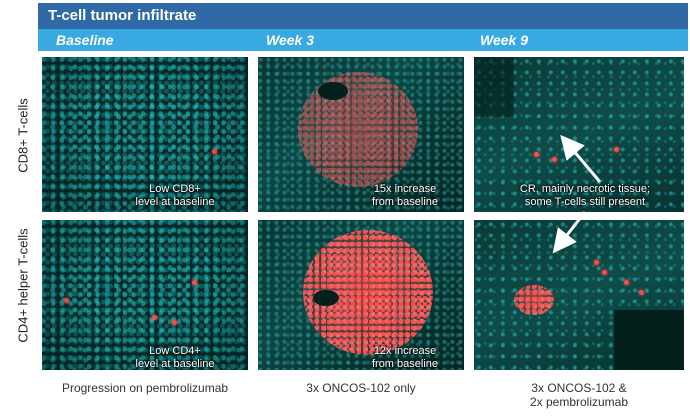  Describe the element at coordinates (579, 295) in the screenshot. I see `image-cd4-week9` at that location.